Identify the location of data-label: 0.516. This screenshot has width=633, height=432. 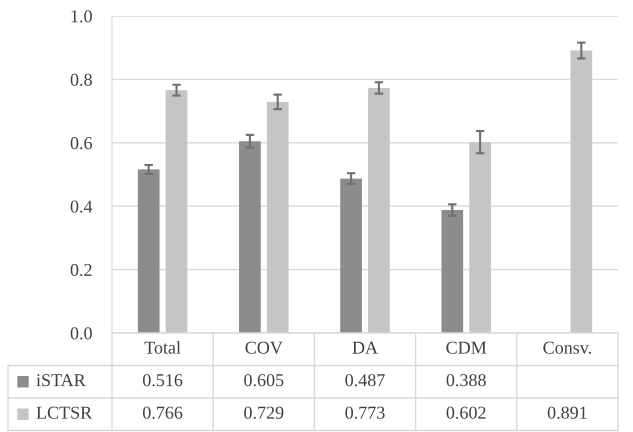
(162, 380).